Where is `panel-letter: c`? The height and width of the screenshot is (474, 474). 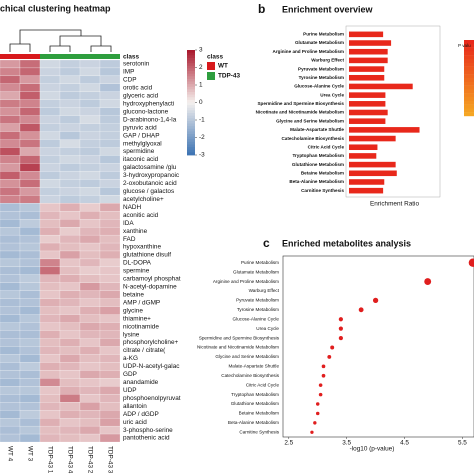 panel-letter: c is located at coordinates (266, 243).